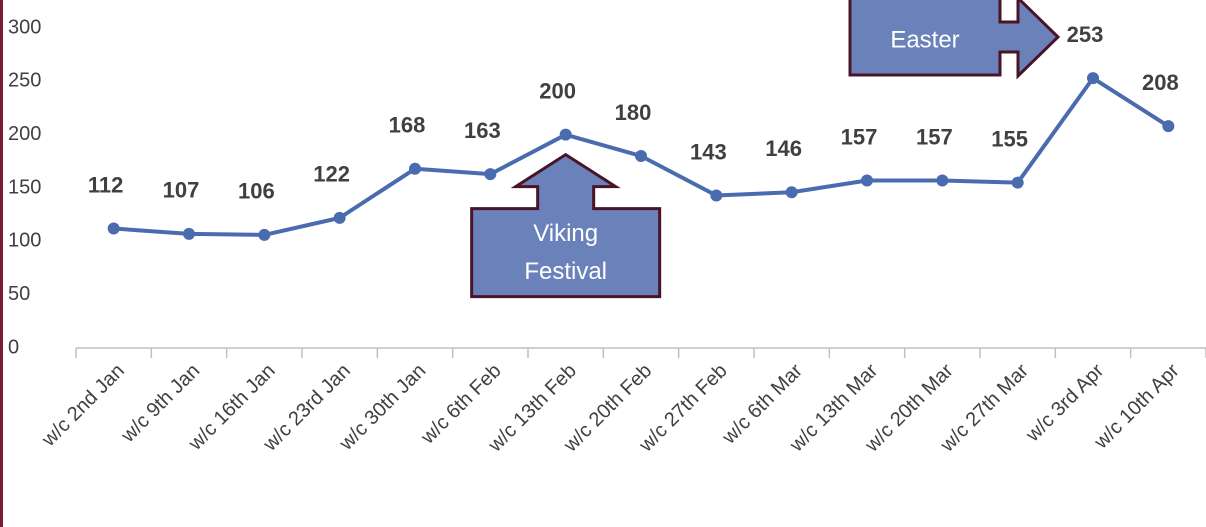 The width and height of the screenshot is (1206, 527). Describe the element at coordinates (1085, 34) in the screenshot. I see `data-label: 253` at that location.